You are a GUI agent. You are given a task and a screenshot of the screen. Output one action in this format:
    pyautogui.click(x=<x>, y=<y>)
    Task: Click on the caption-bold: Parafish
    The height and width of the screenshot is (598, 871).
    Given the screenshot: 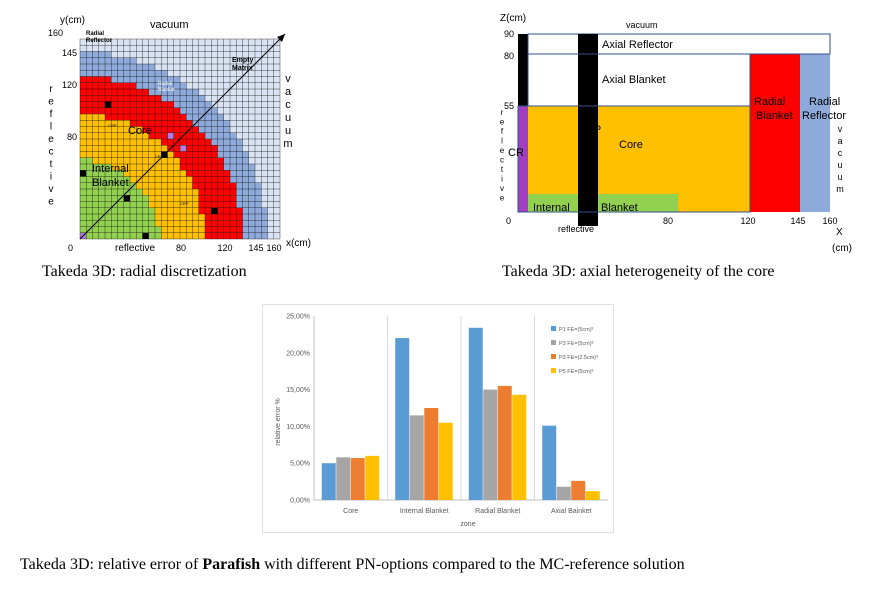 What is the action you would take?
    pyautogui.click(x=231, y=564)
    